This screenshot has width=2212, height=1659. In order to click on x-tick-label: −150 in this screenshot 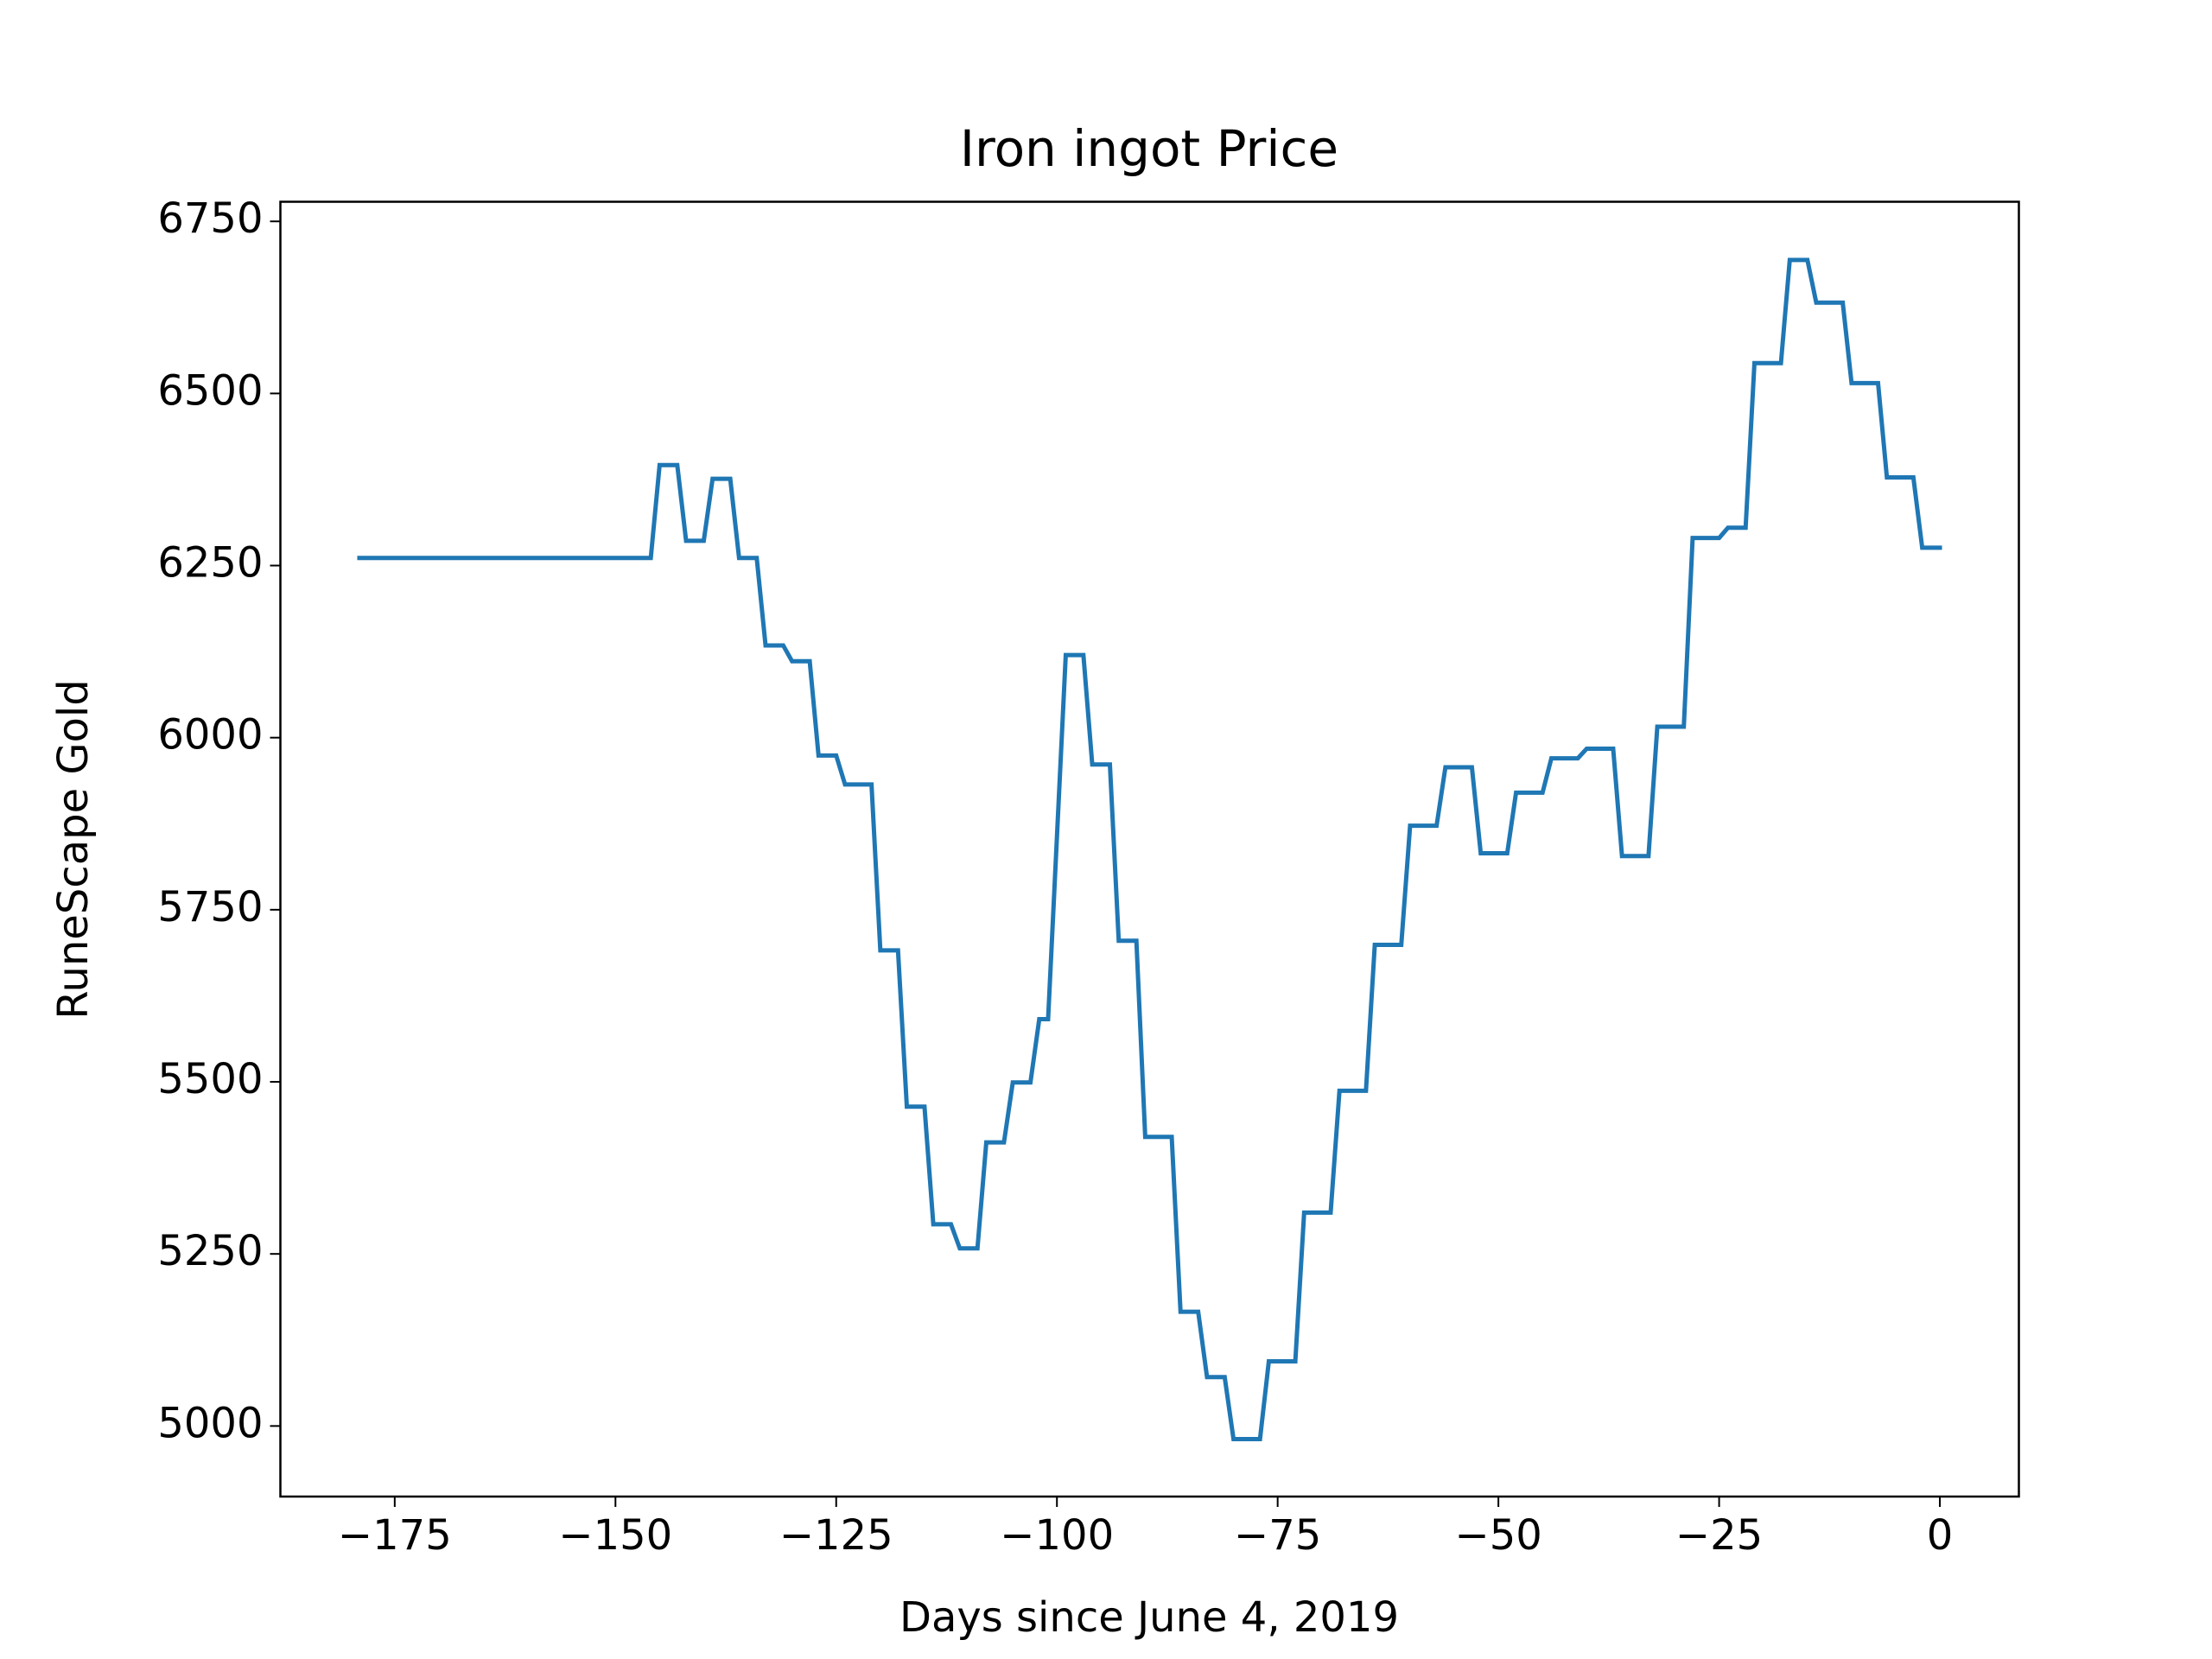, I will do `click(615, 1535)`.